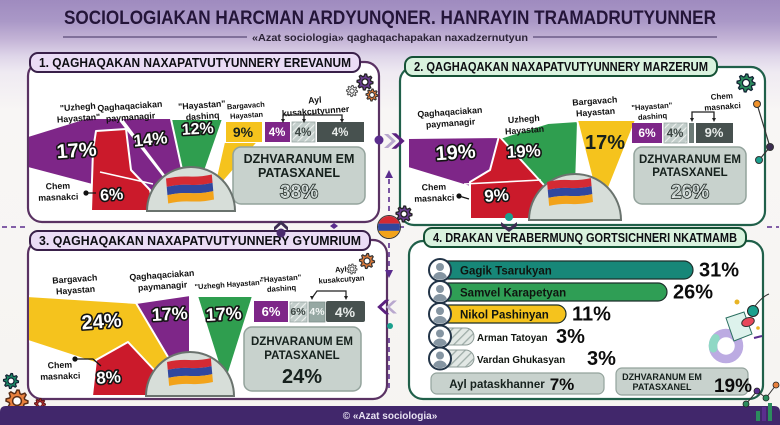 The image size is (780, 425). I want to click on svg-text: 8%, so click(109, 377).